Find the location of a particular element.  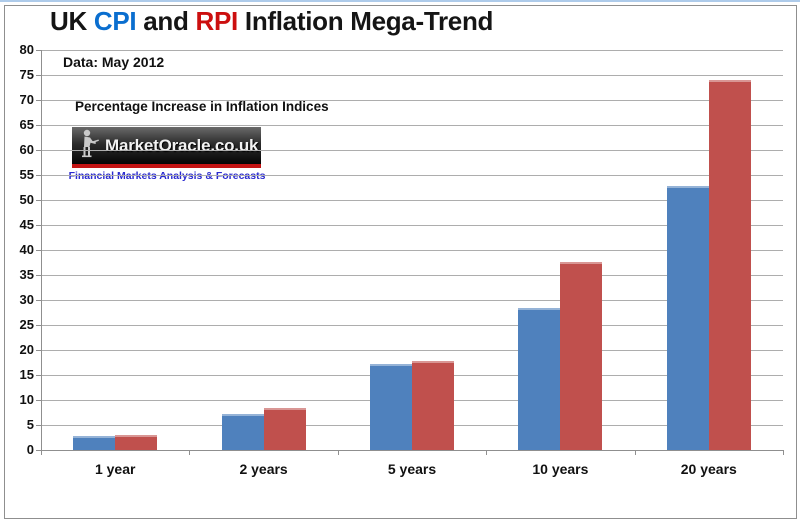

y-axis-tick-label: 75 is located at coordinates (26, 74).